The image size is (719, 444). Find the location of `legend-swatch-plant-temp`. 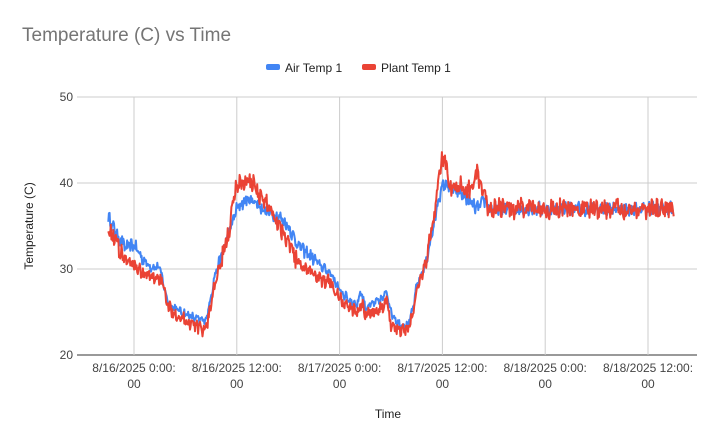

legend-swatch-plant-temp is located at coordinates (369, 67).